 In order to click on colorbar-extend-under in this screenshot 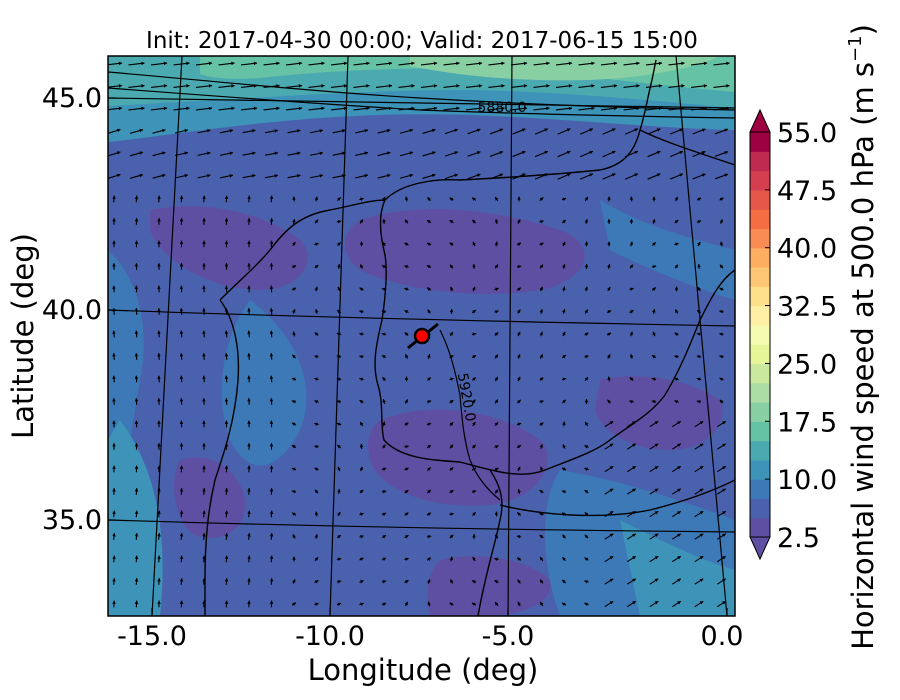, I will do `click(760, 548)`.